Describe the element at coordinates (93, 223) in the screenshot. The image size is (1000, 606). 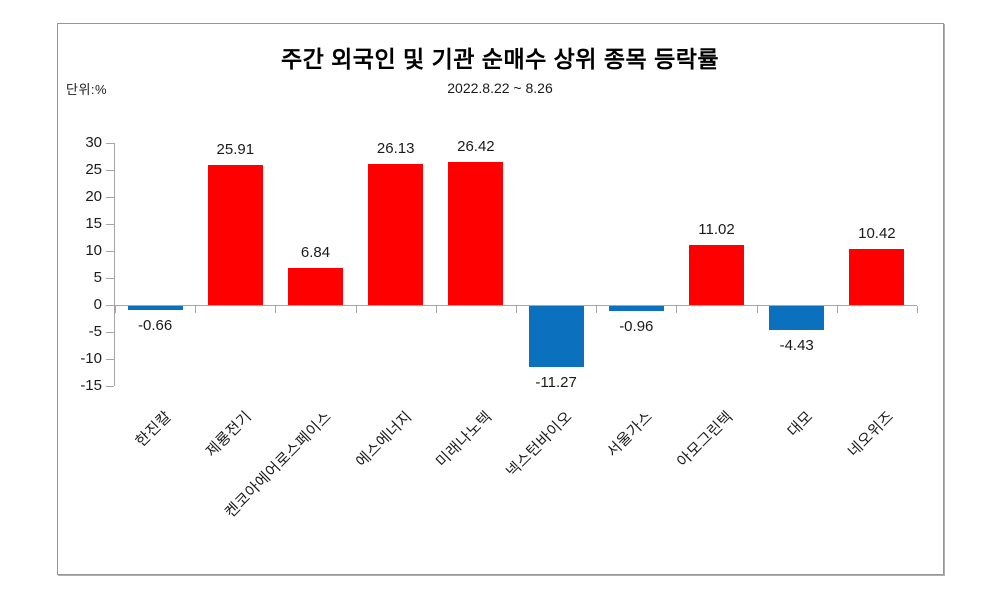
I see `y-tick-label: 15` at that location.